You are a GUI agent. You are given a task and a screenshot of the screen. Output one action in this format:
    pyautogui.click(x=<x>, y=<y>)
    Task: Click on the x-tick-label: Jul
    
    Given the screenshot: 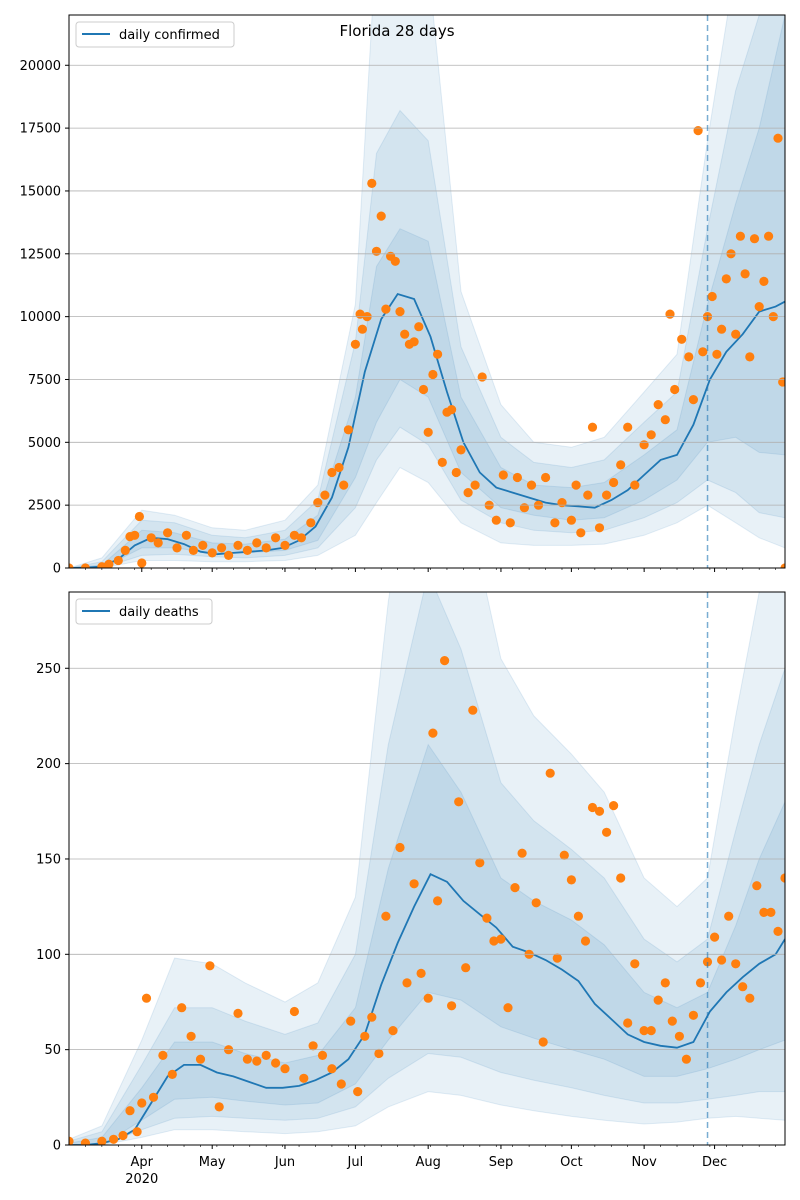 What is the action you would take?
    pyautogui.click(x=355, y=1162)
    